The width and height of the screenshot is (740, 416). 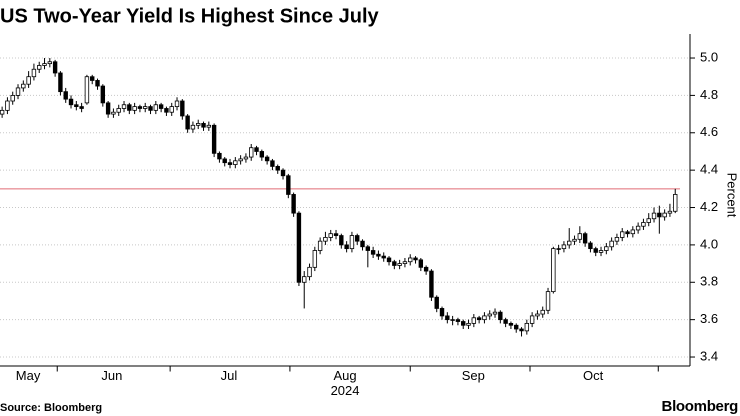 I want to click on y-axis-label: Percent, so click(x=732, y=195).